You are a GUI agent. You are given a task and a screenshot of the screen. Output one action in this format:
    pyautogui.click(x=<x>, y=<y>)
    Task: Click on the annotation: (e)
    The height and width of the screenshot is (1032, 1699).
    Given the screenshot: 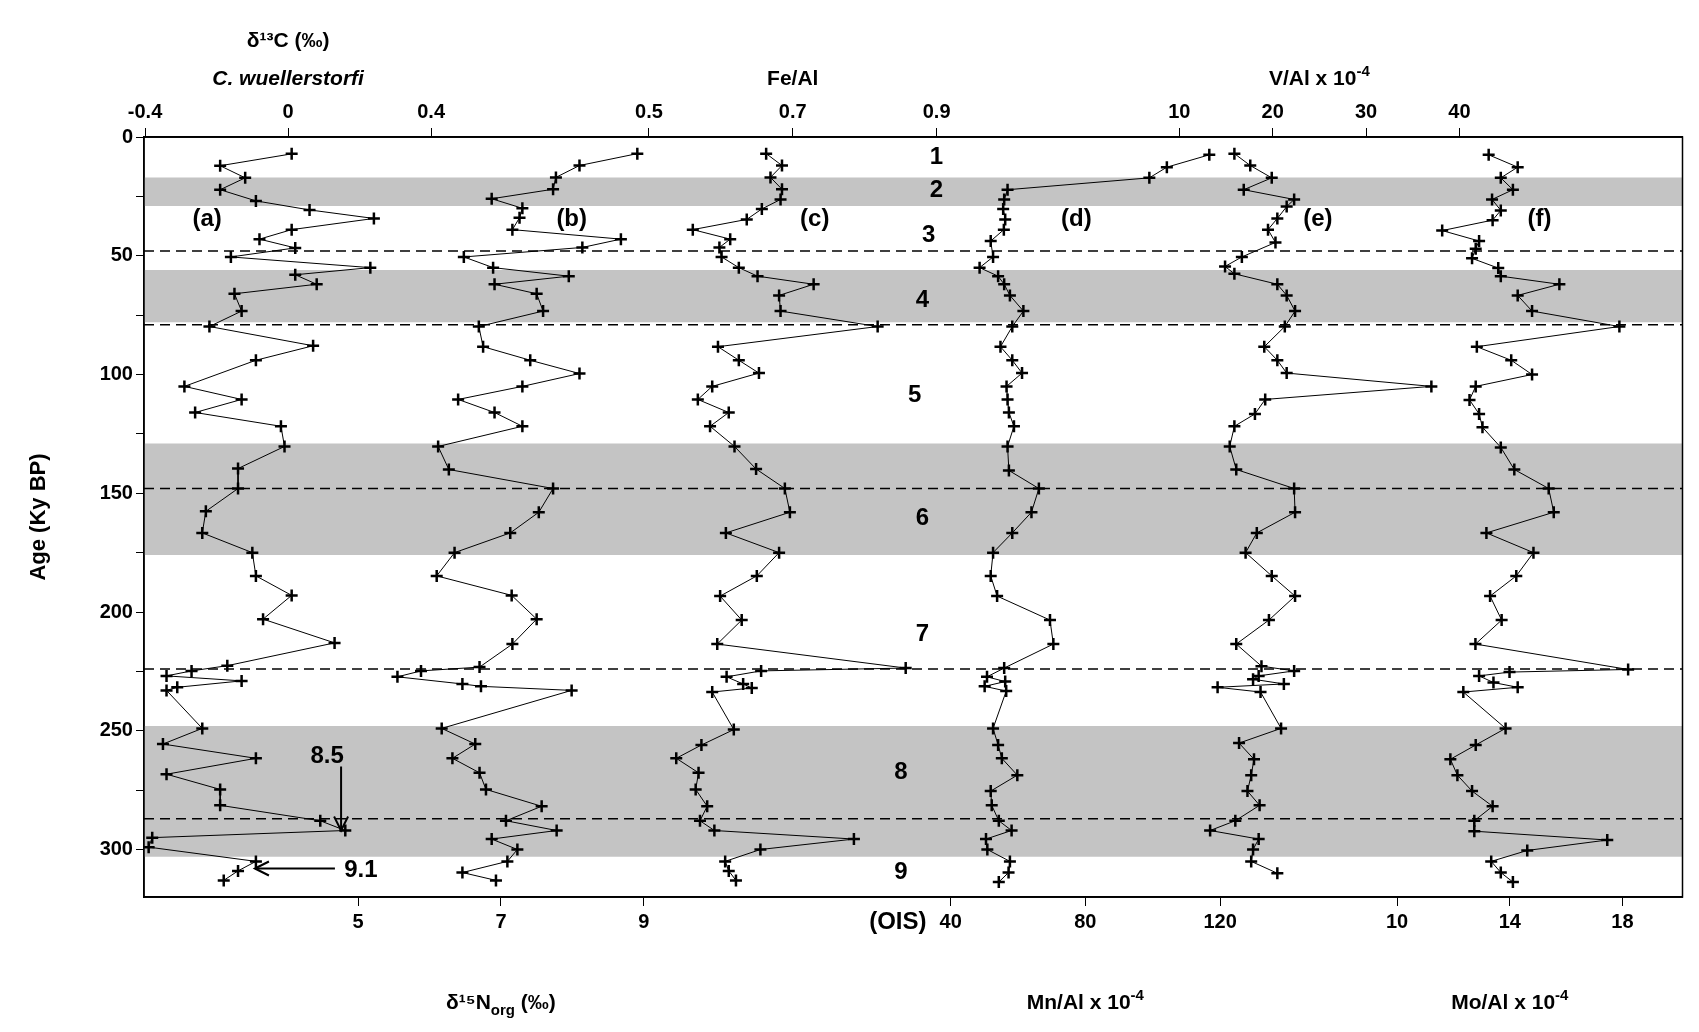 What is the action you would take?
    pyautogui.click(x=1318, y=217)
    